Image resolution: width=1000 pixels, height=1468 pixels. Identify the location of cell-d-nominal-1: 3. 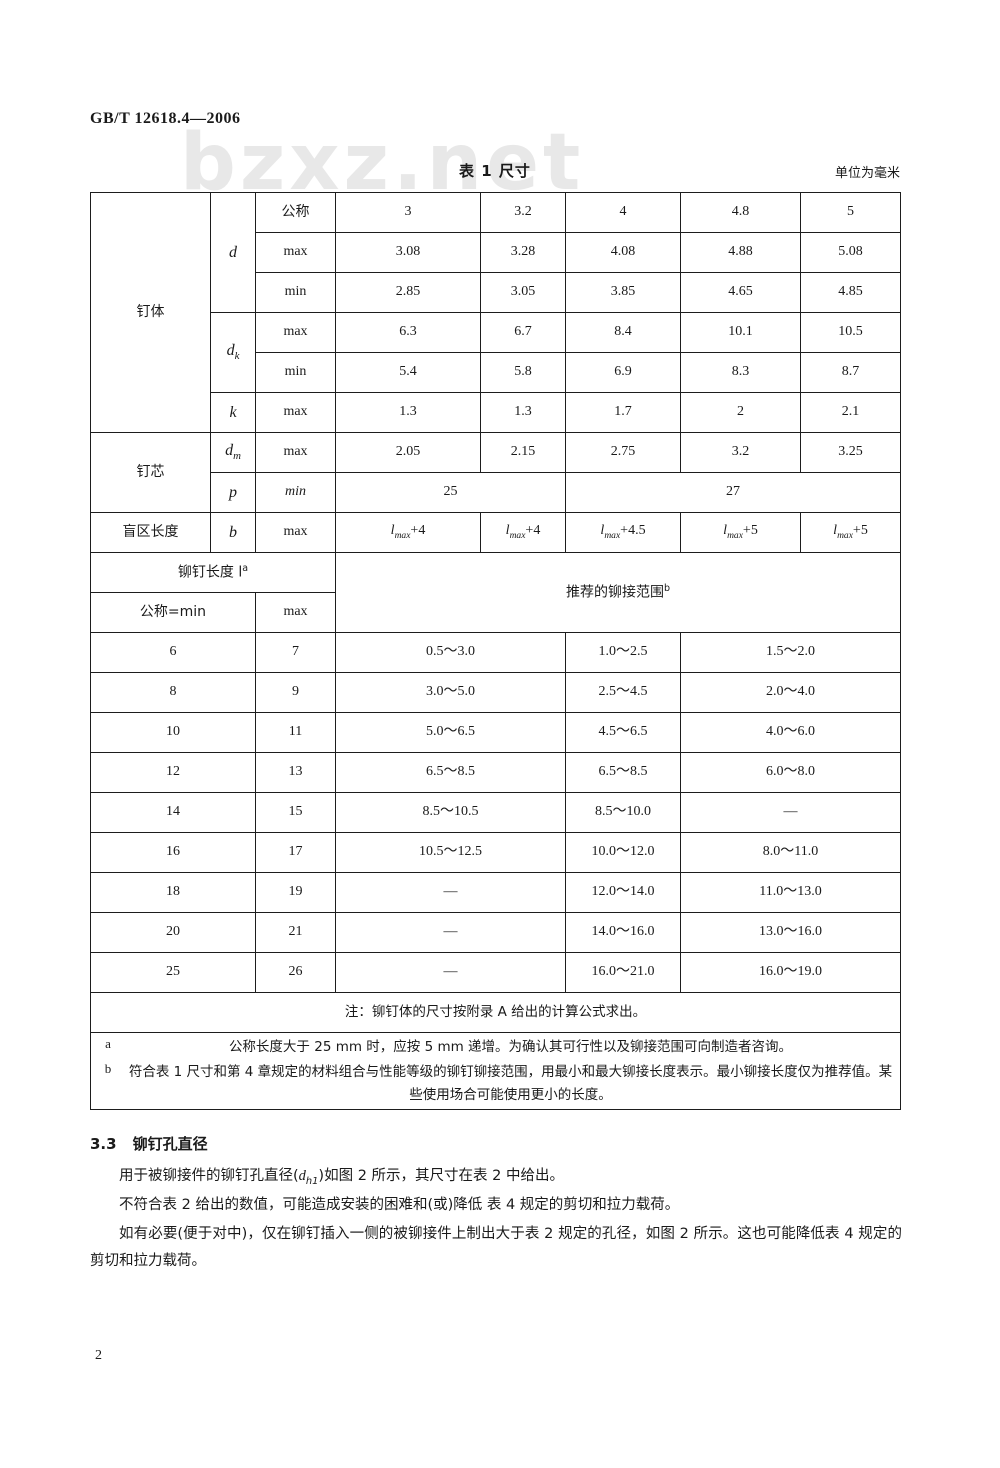
(408, 212).